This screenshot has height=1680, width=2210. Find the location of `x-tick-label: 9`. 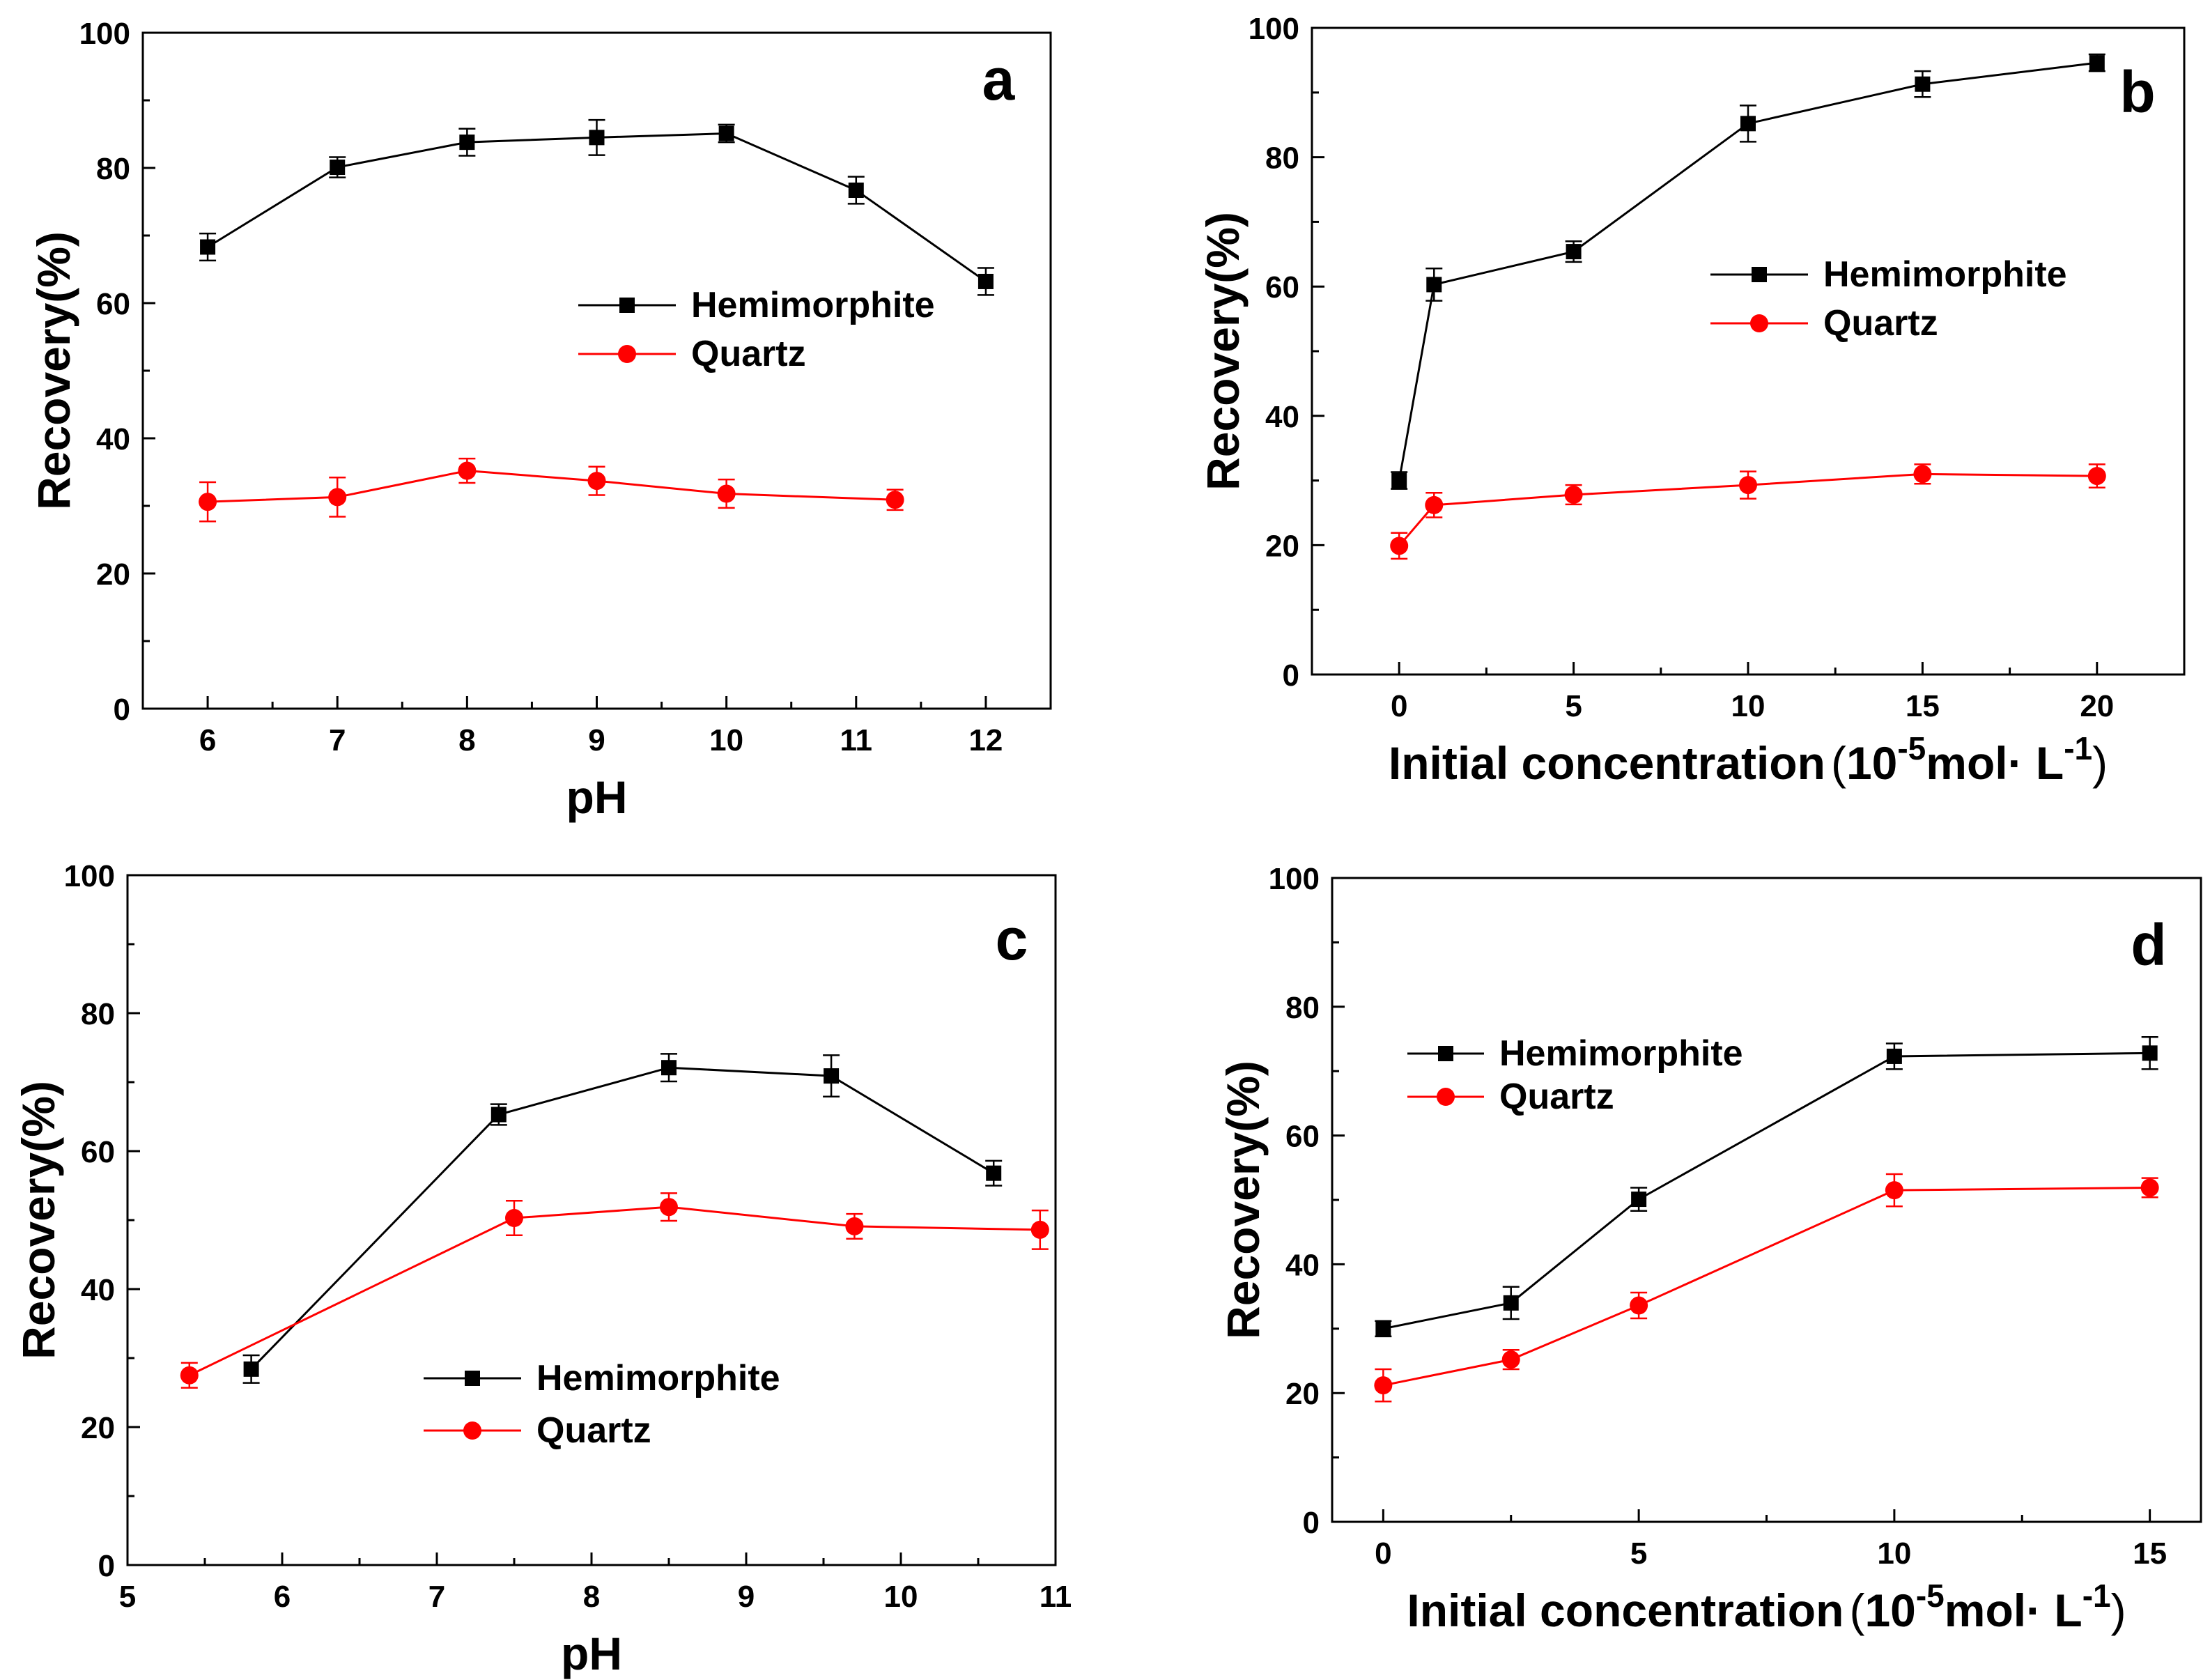

x-tick-label: 9 is located at coordinates (746, 1597).